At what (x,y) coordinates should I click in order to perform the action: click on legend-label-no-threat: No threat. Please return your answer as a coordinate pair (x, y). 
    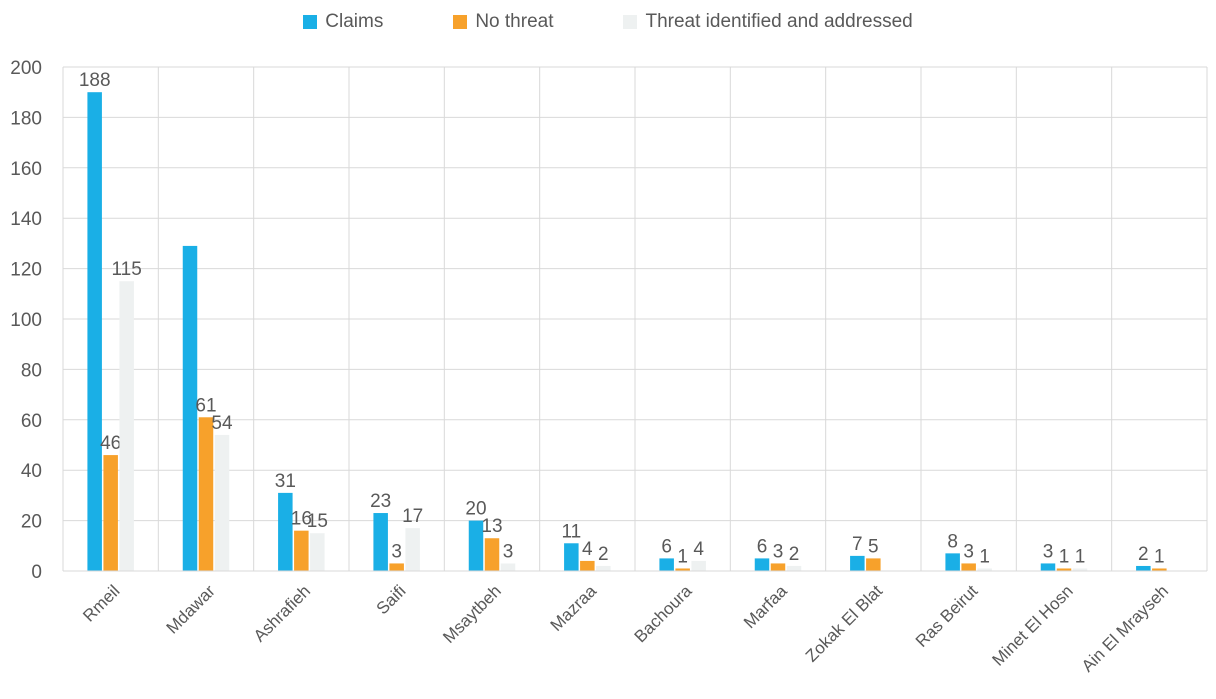
    Looking at the image, I should click on (514, 21).